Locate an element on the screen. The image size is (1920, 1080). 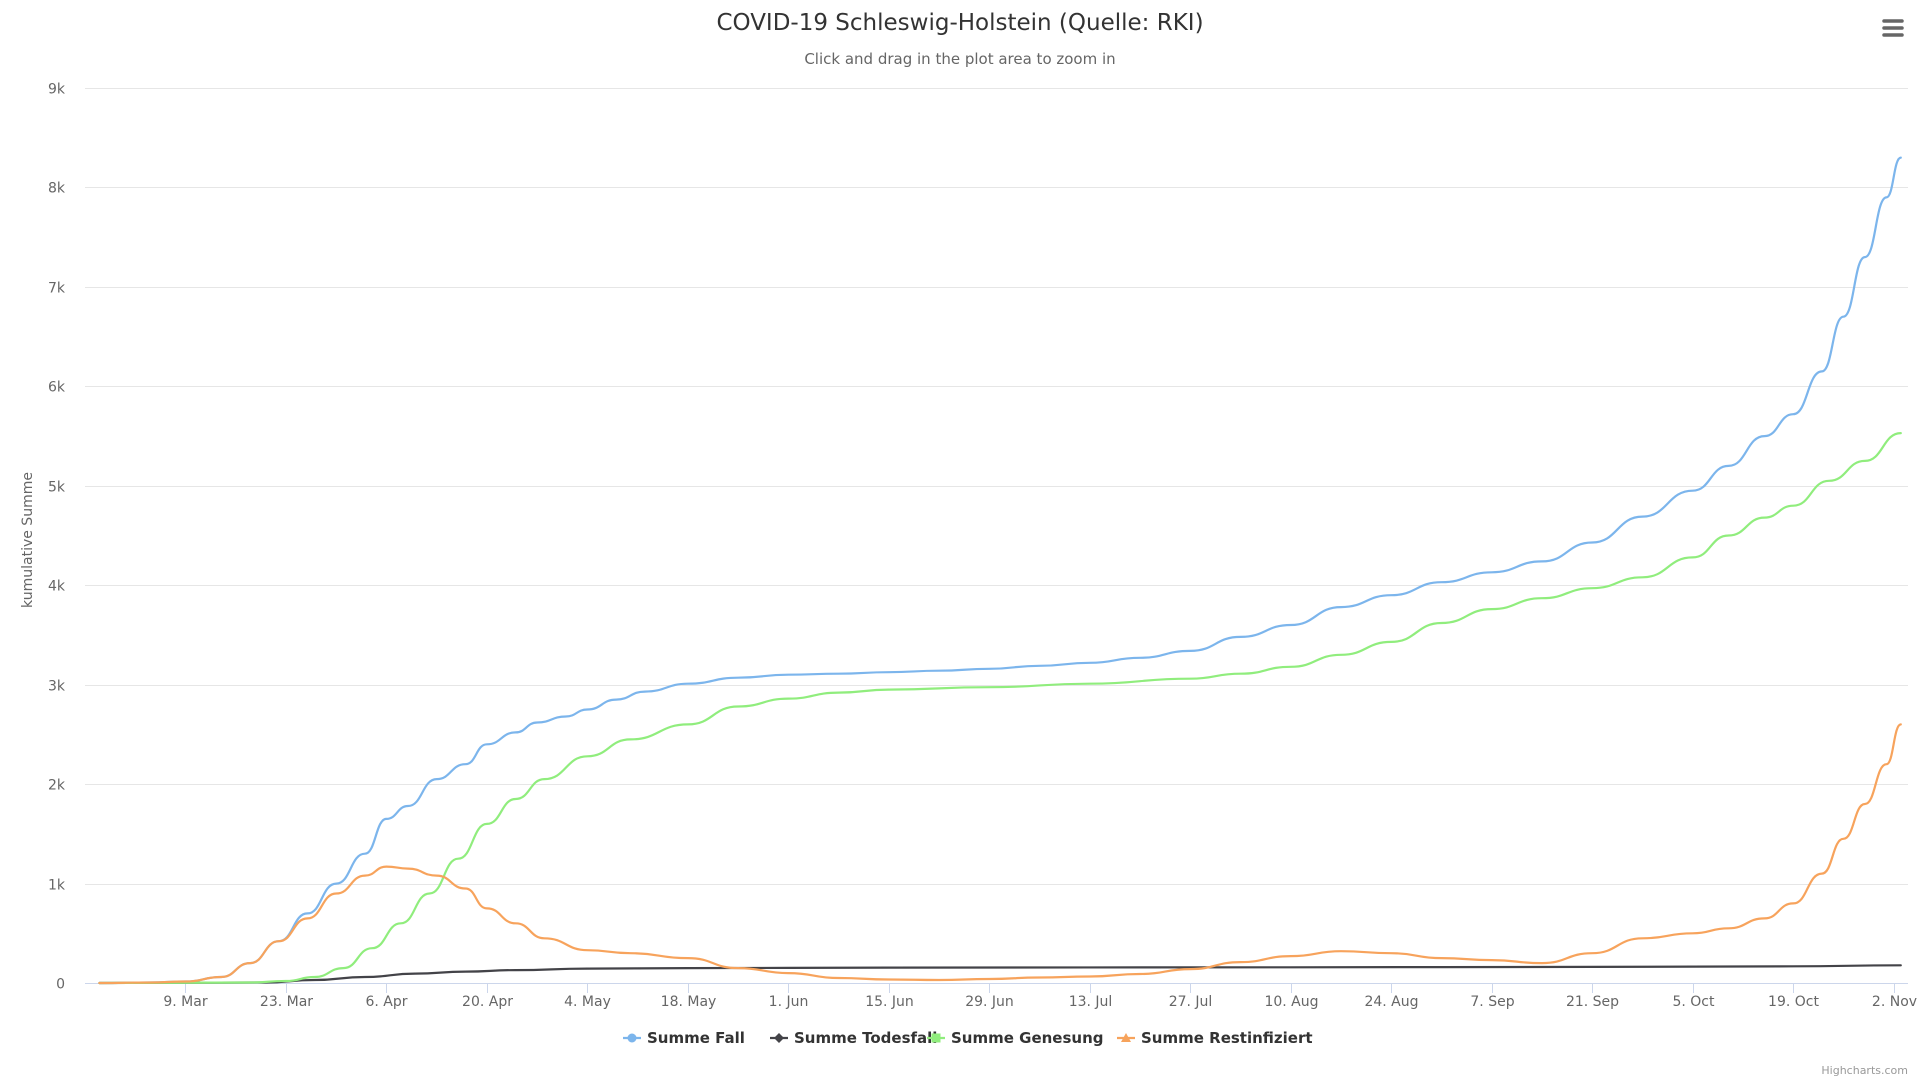
y-tick-label: 6k is located at coordinates (57, 388).